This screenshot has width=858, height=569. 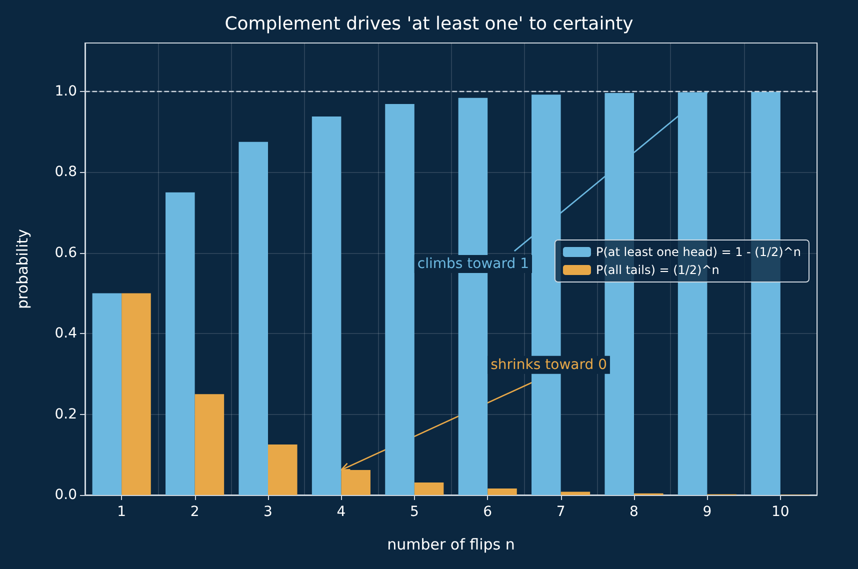 What do you see at coordinates (548, 364) in the screenshot?
I see `annotation: shrinks toward 0` at bounding box center [548, 364].